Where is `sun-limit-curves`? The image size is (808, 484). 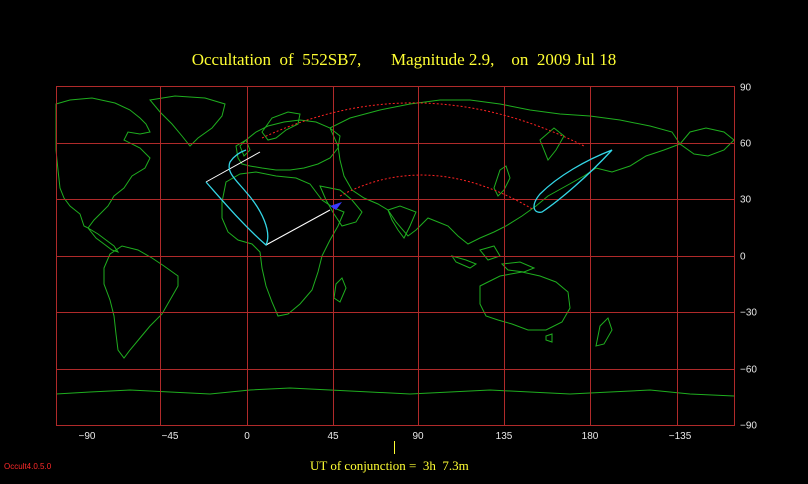 sun-limit-curves is located at coordinates (268, 198).